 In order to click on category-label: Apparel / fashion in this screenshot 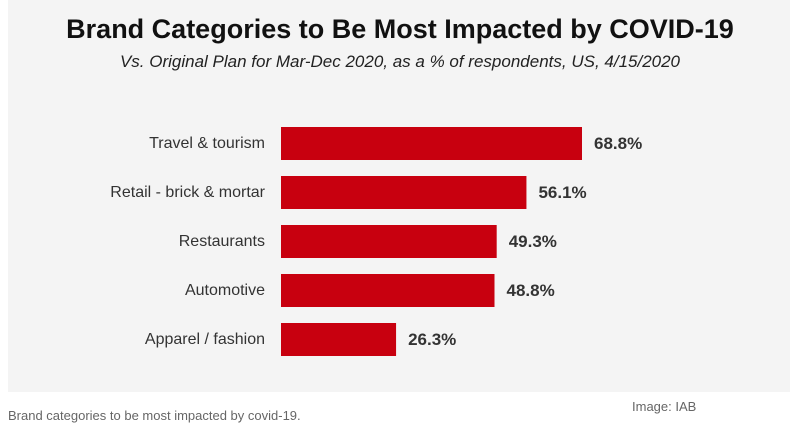, I will do `click(205, 339)`.